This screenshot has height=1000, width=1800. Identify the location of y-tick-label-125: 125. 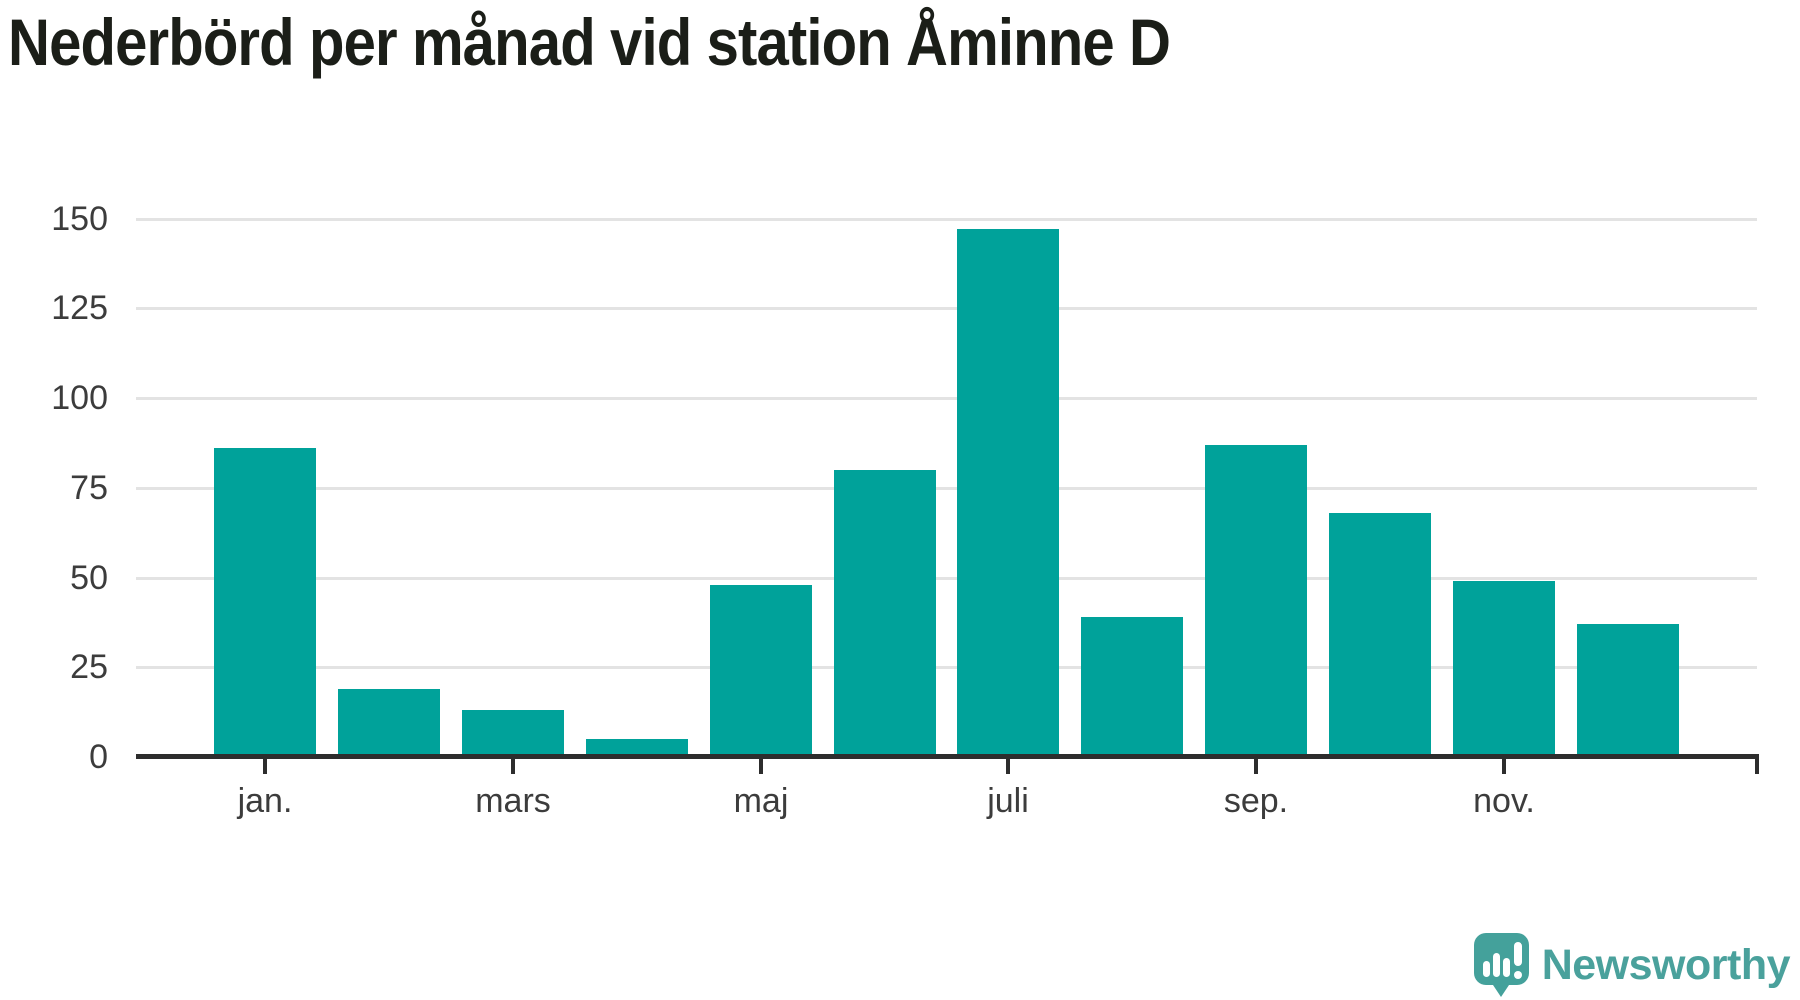
(79, 308).